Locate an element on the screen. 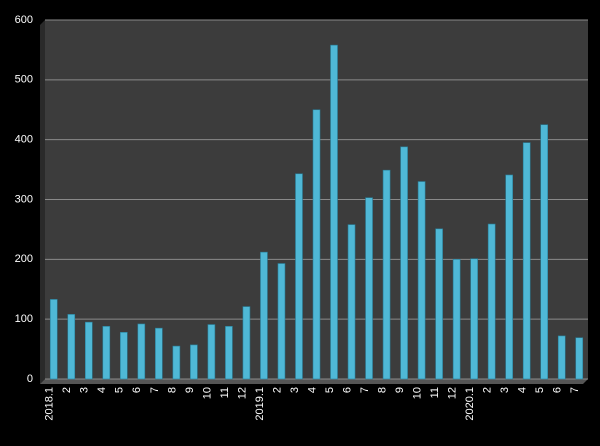  x-tick-label: 2020.1 is located at coordinates (470, 404).